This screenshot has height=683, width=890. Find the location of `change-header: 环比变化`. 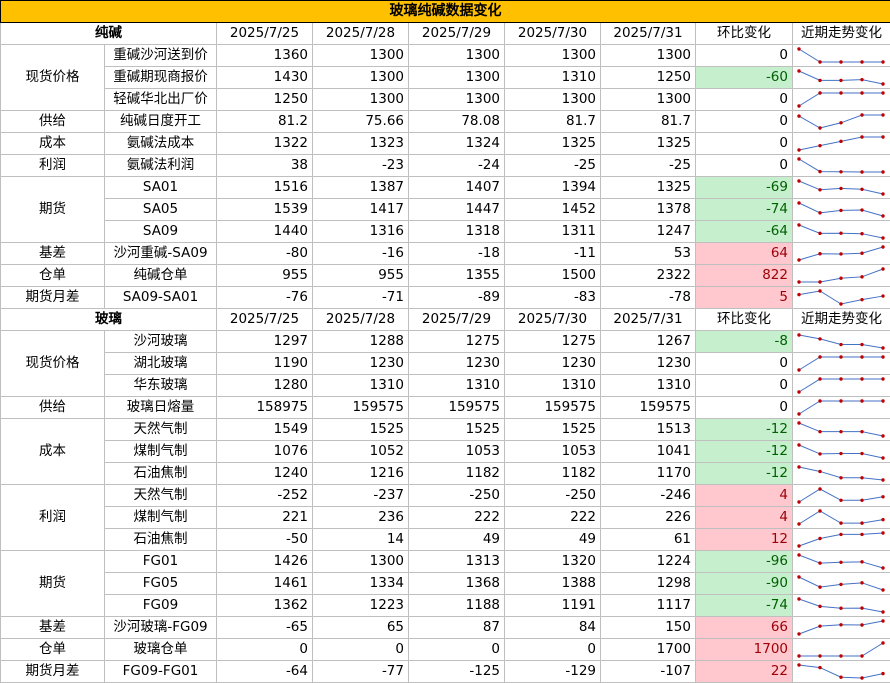

change-header: 环比变化 is located at coordinates (744, 320).